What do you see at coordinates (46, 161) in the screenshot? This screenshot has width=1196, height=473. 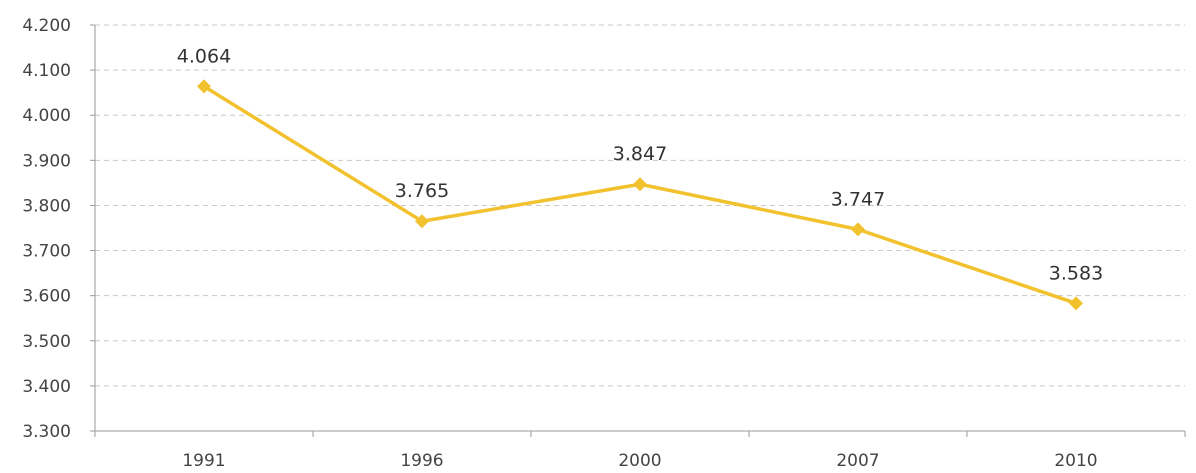 I see `y-tick-label: 3.900` at bounding box center [46, 161].